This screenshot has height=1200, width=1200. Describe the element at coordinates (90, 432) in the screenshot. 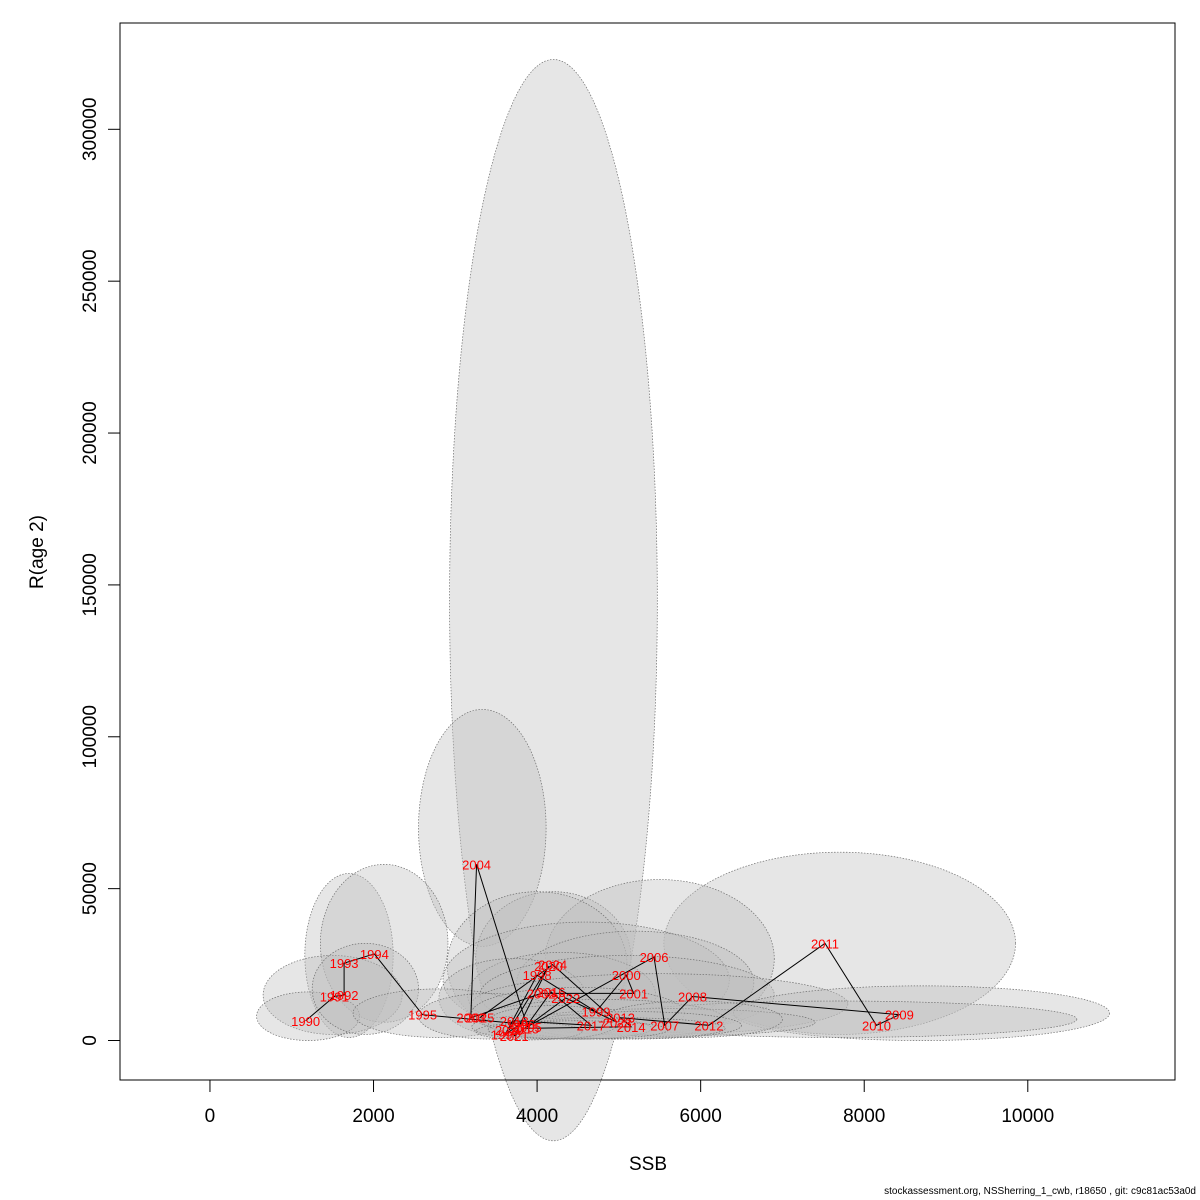

I see `y-tick-label-200000: 200000` at that location.